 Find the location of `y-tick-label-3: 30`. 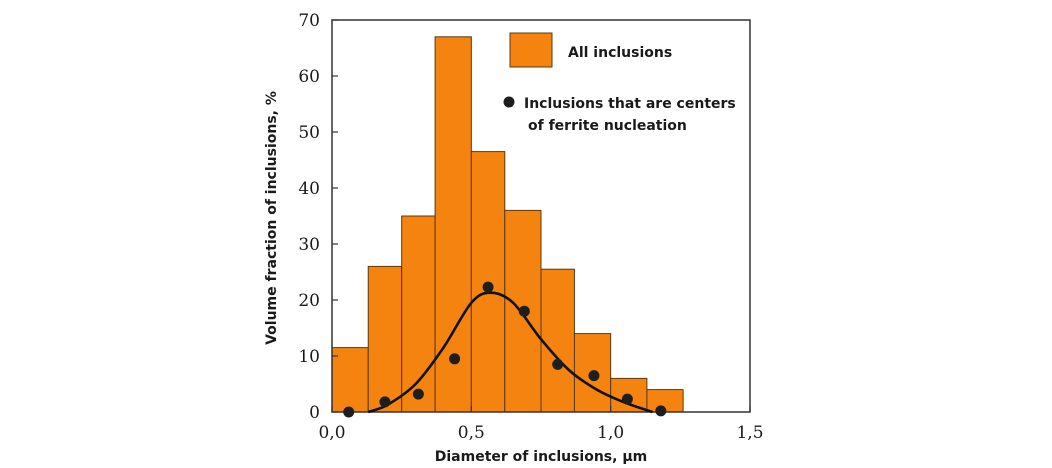

y-tick-label-3: 30 is located at coordinates (309, 245).